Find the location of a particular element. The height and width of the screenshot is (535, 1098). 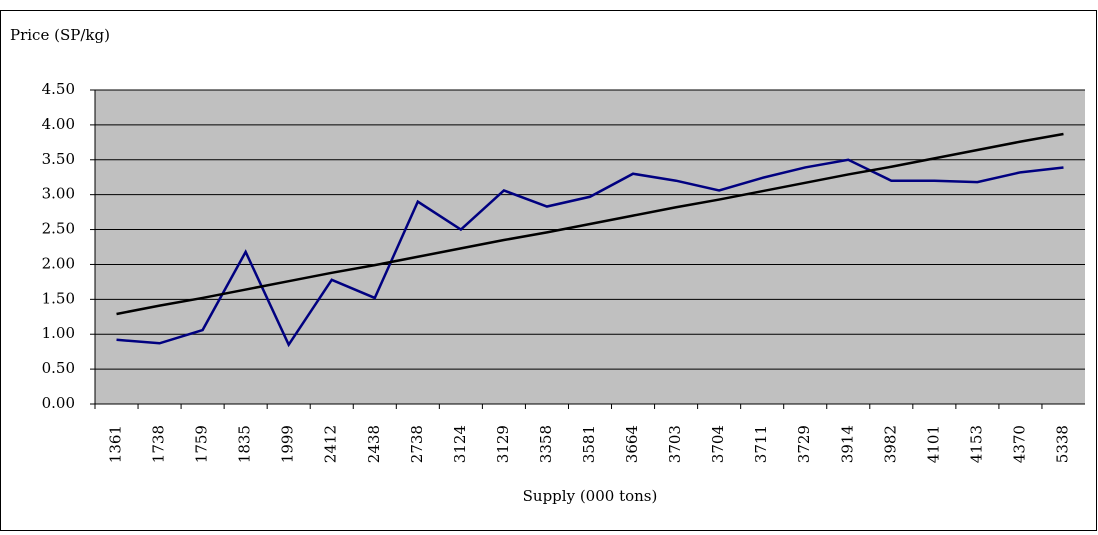

x-tick-label: 4101 is located at coordinates (933, 444).